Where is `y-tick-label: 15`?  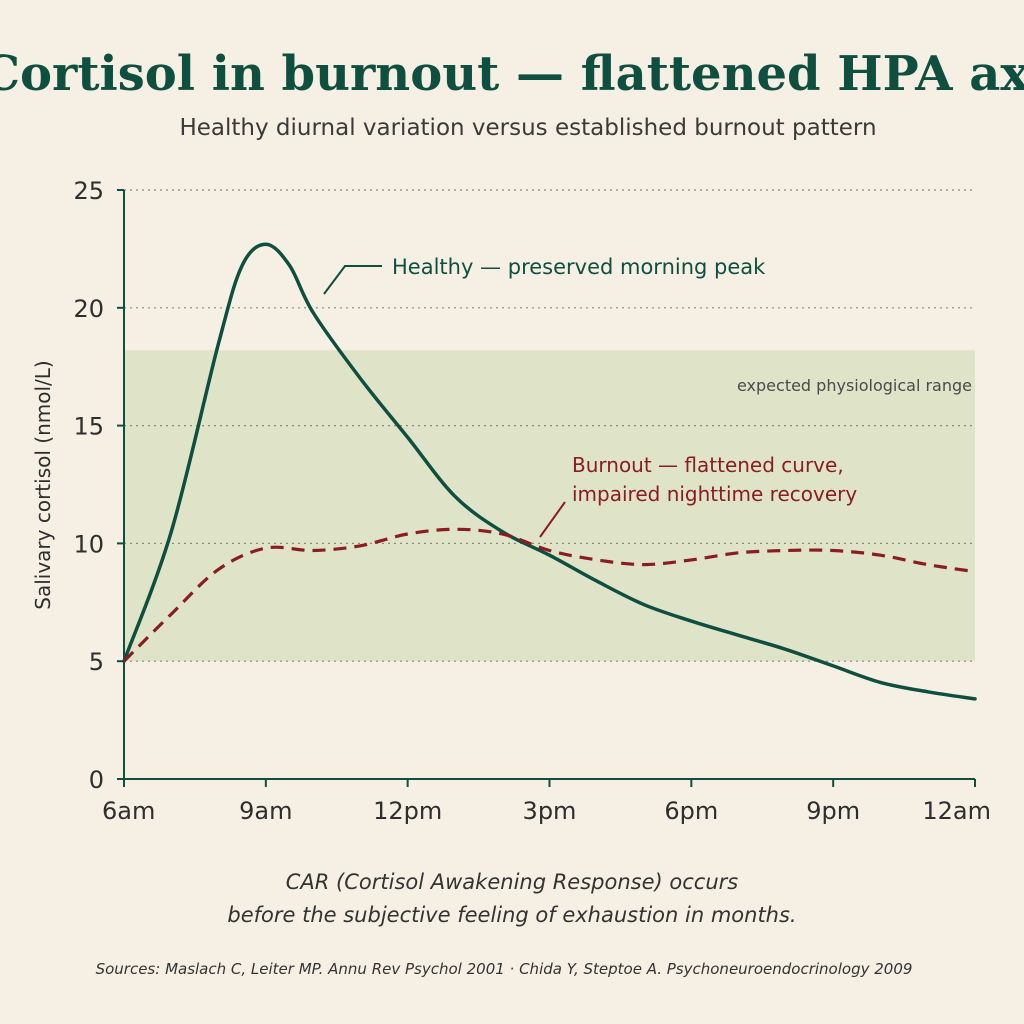 y-tick-label: 15 is located at coordinates (88, 427).